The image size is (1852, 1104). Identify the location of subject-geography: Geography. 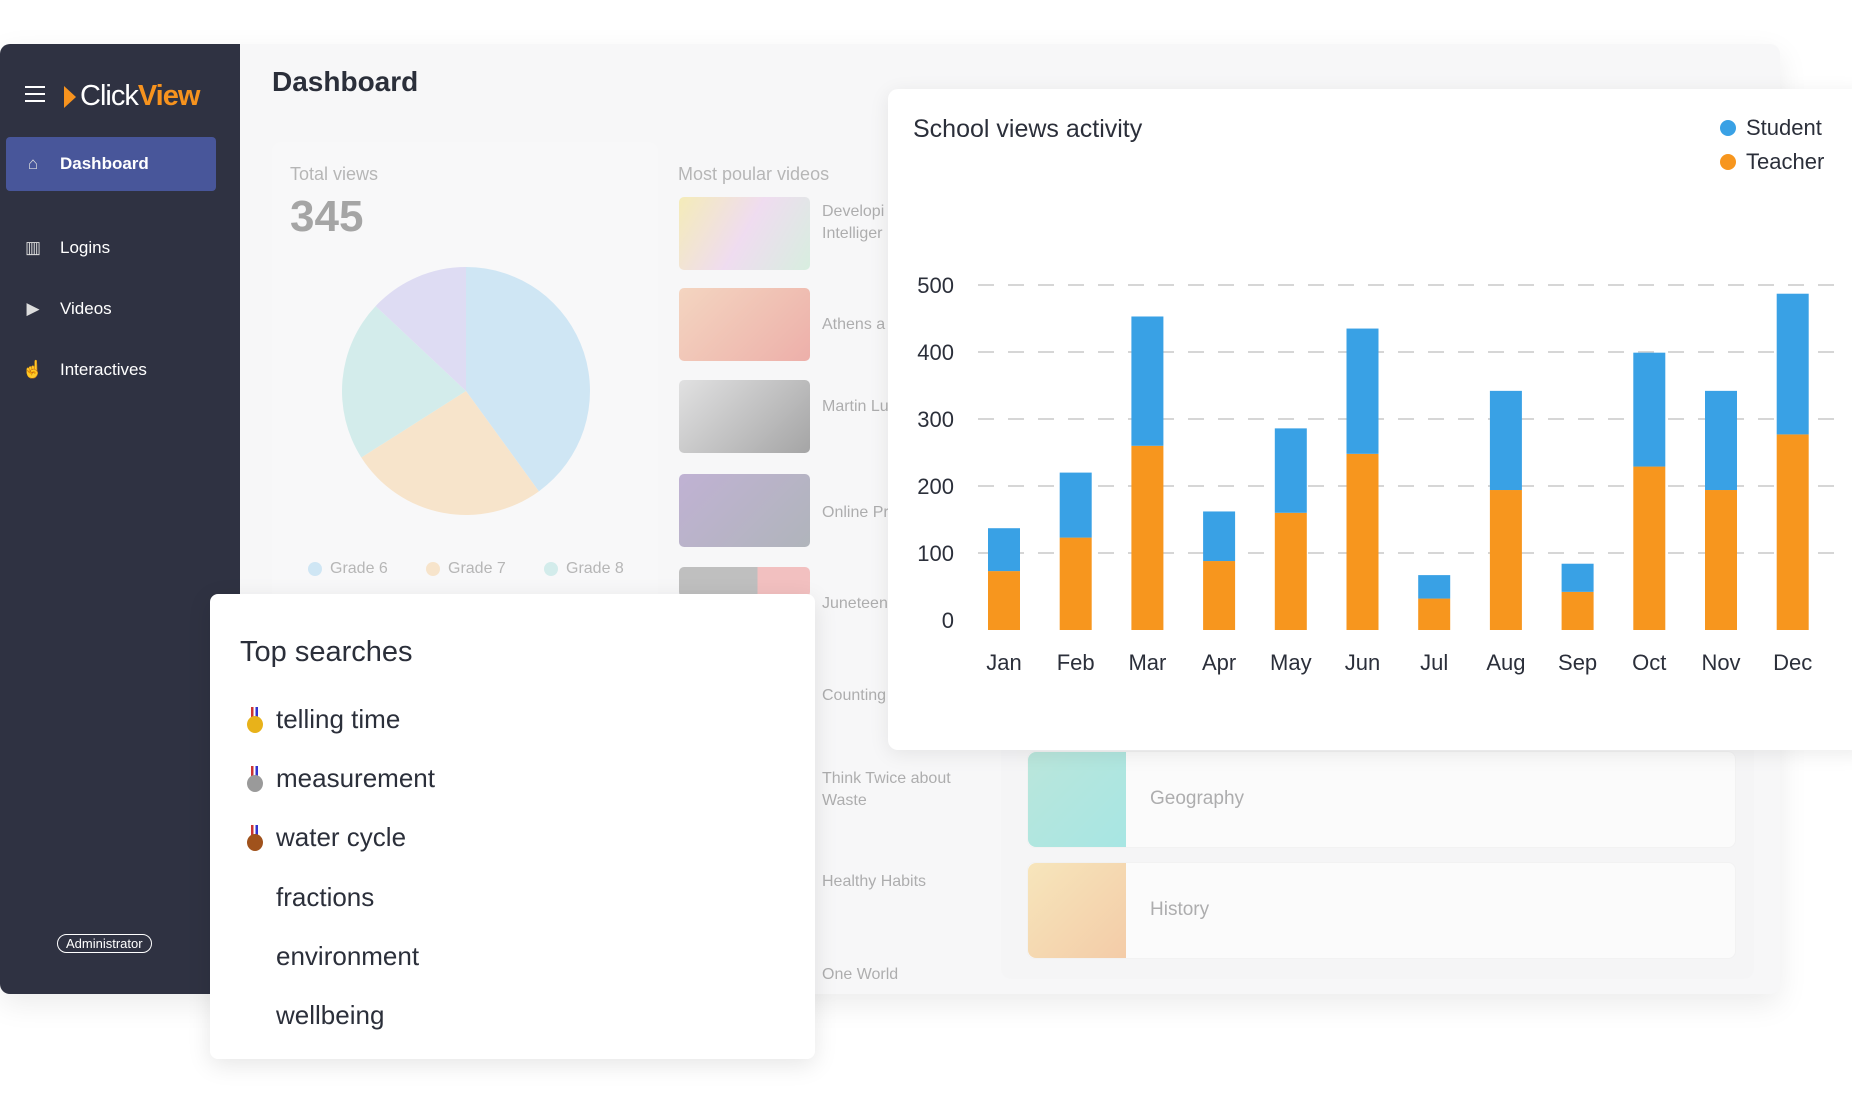
(1381, 799).